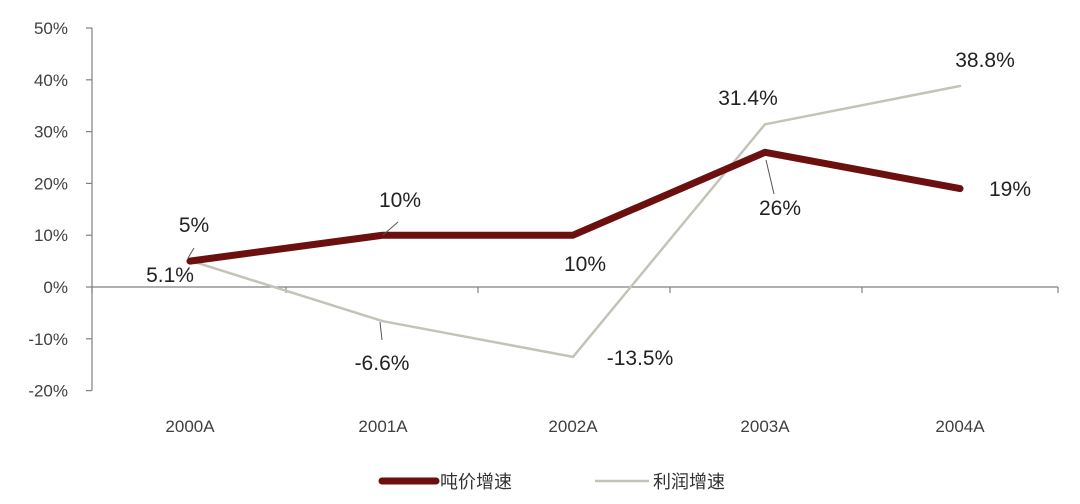  I want to click on x-tick-labels: 2000A 2001A 2002A 2003A 2004A, so click(575, 426).